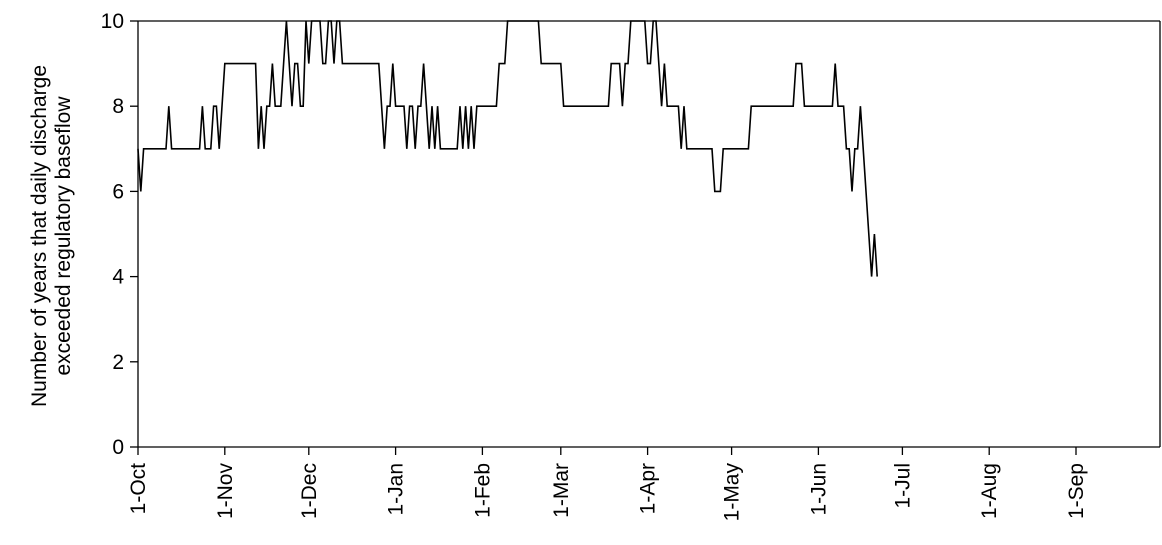 This screenshot has height=545, width=1162. I want to click on x-tick-label: 1-Jul, so click(902, 486).